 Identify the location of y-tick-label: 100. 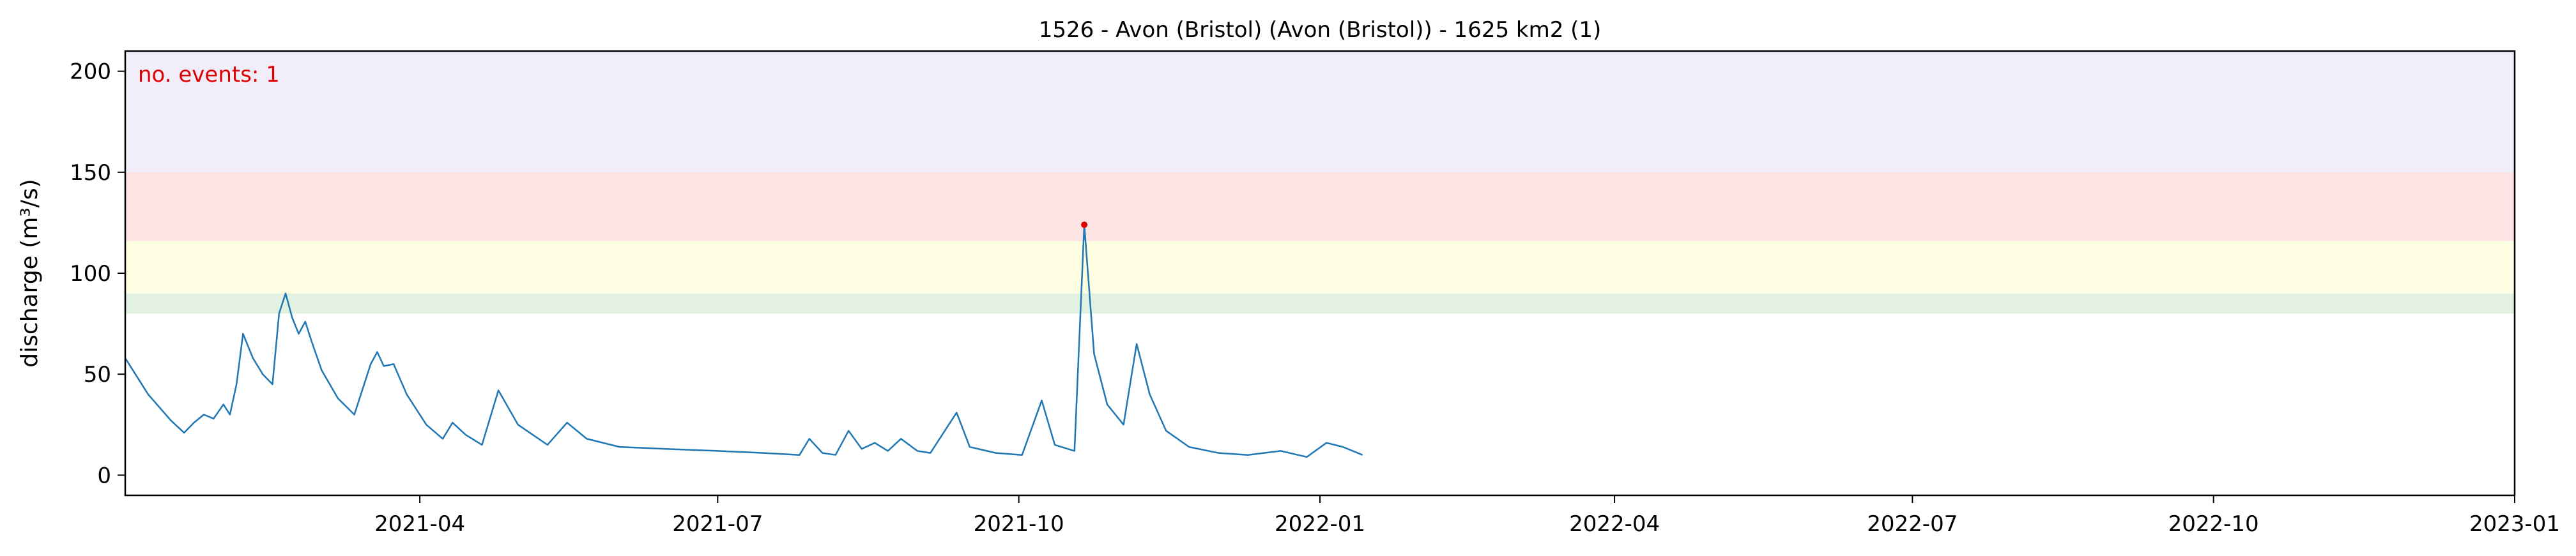
(90, 274).